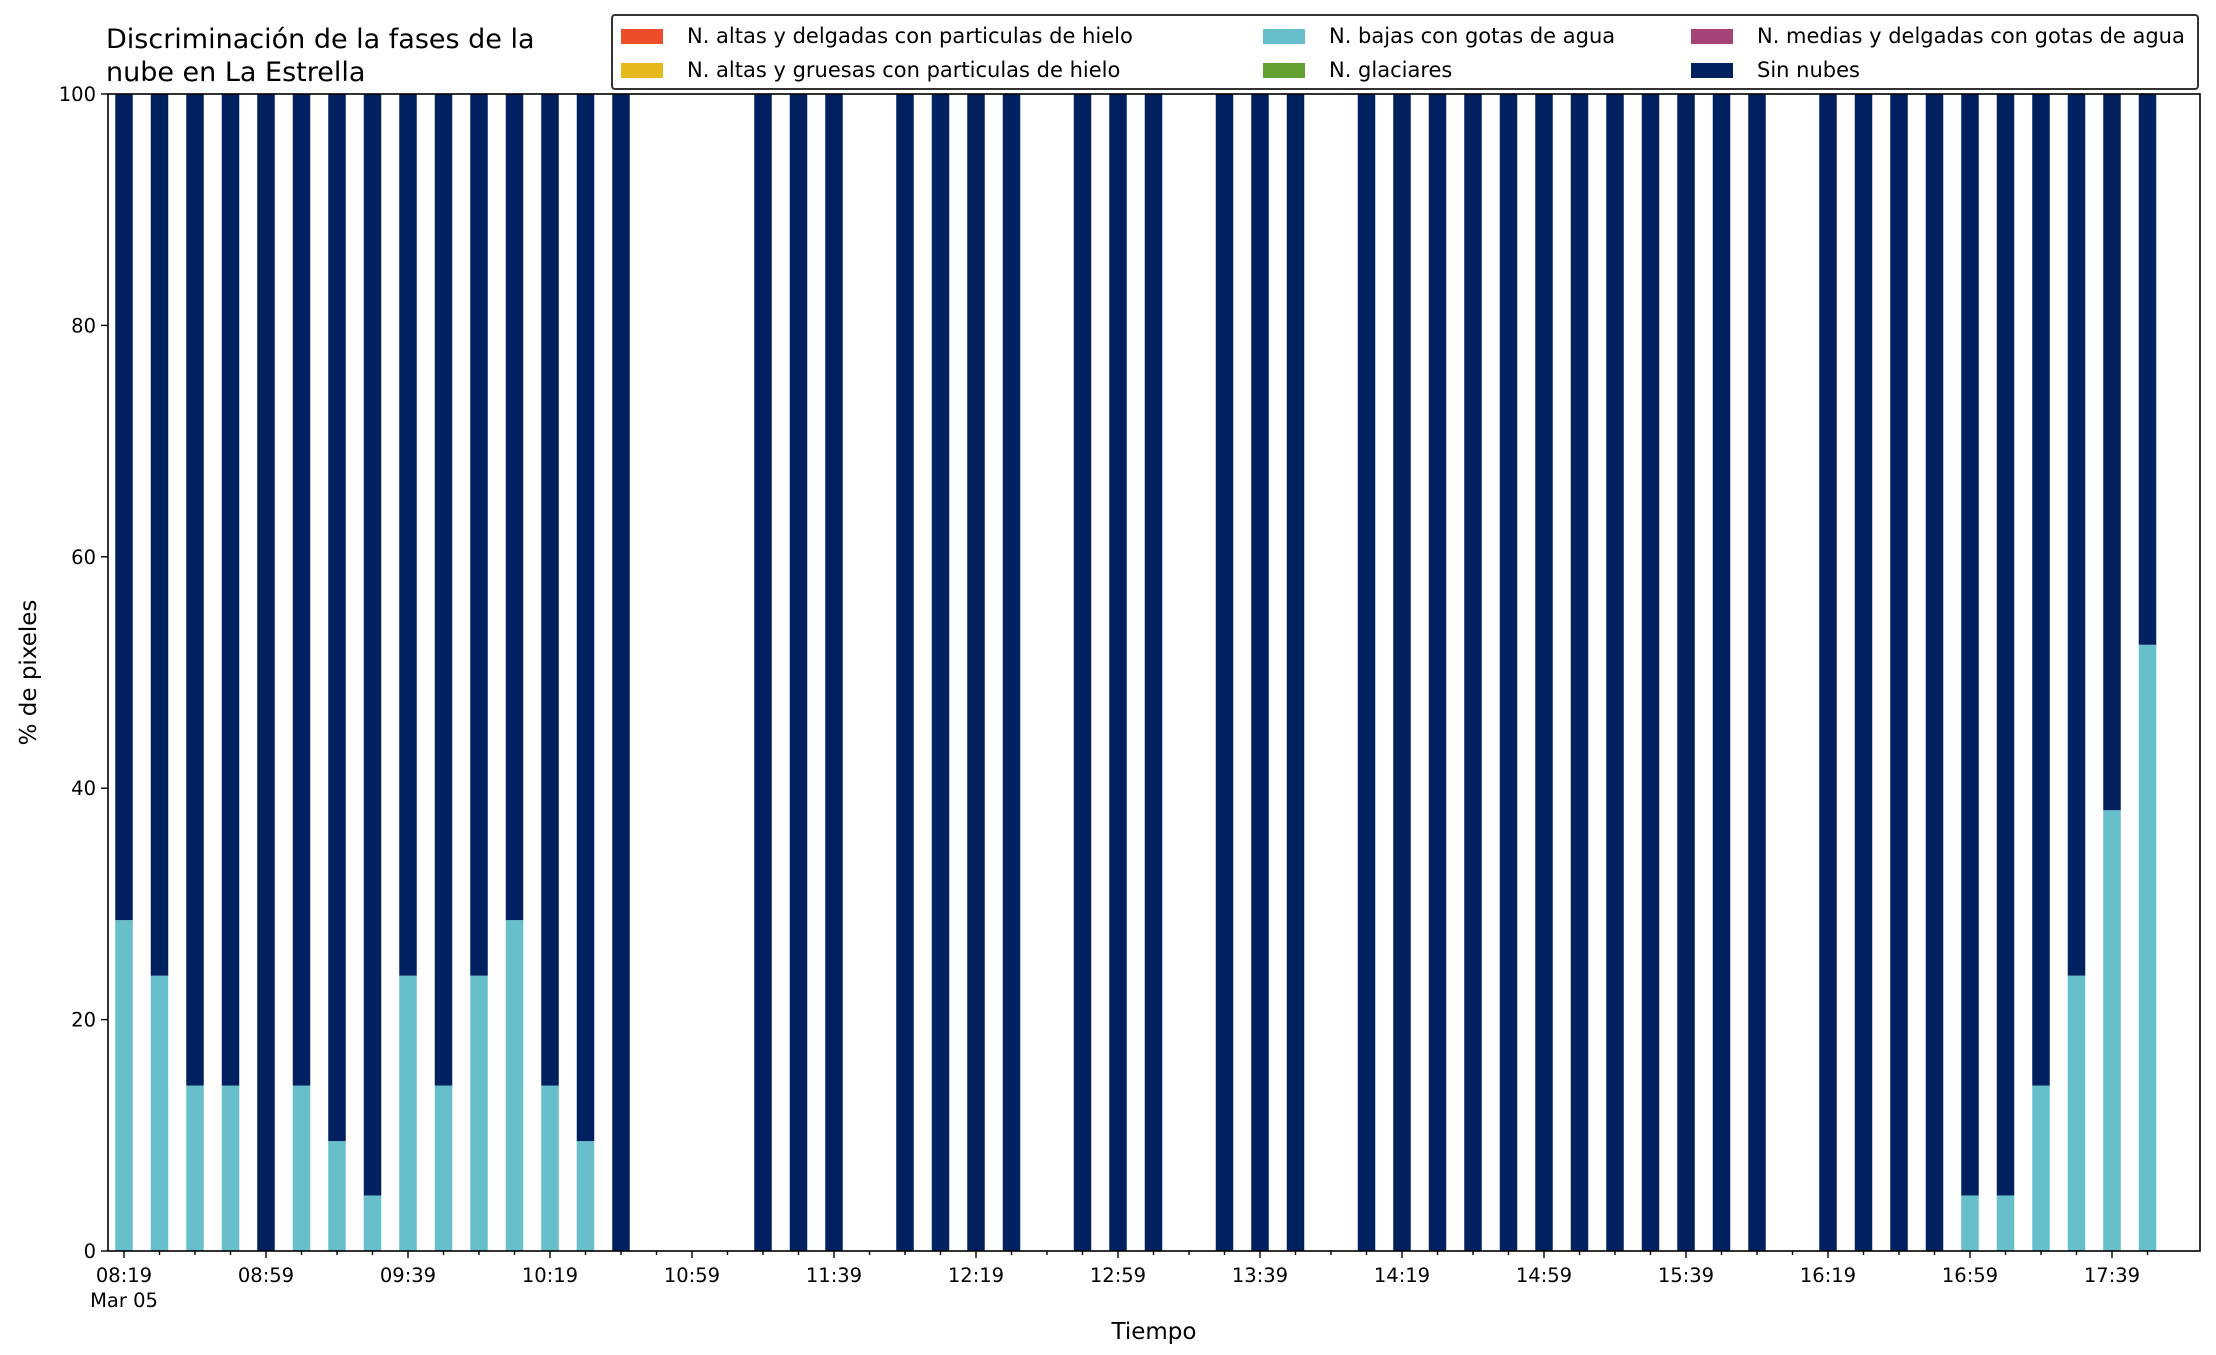  I want to click on x-tick-label: 10:19, so click(550, 1275).